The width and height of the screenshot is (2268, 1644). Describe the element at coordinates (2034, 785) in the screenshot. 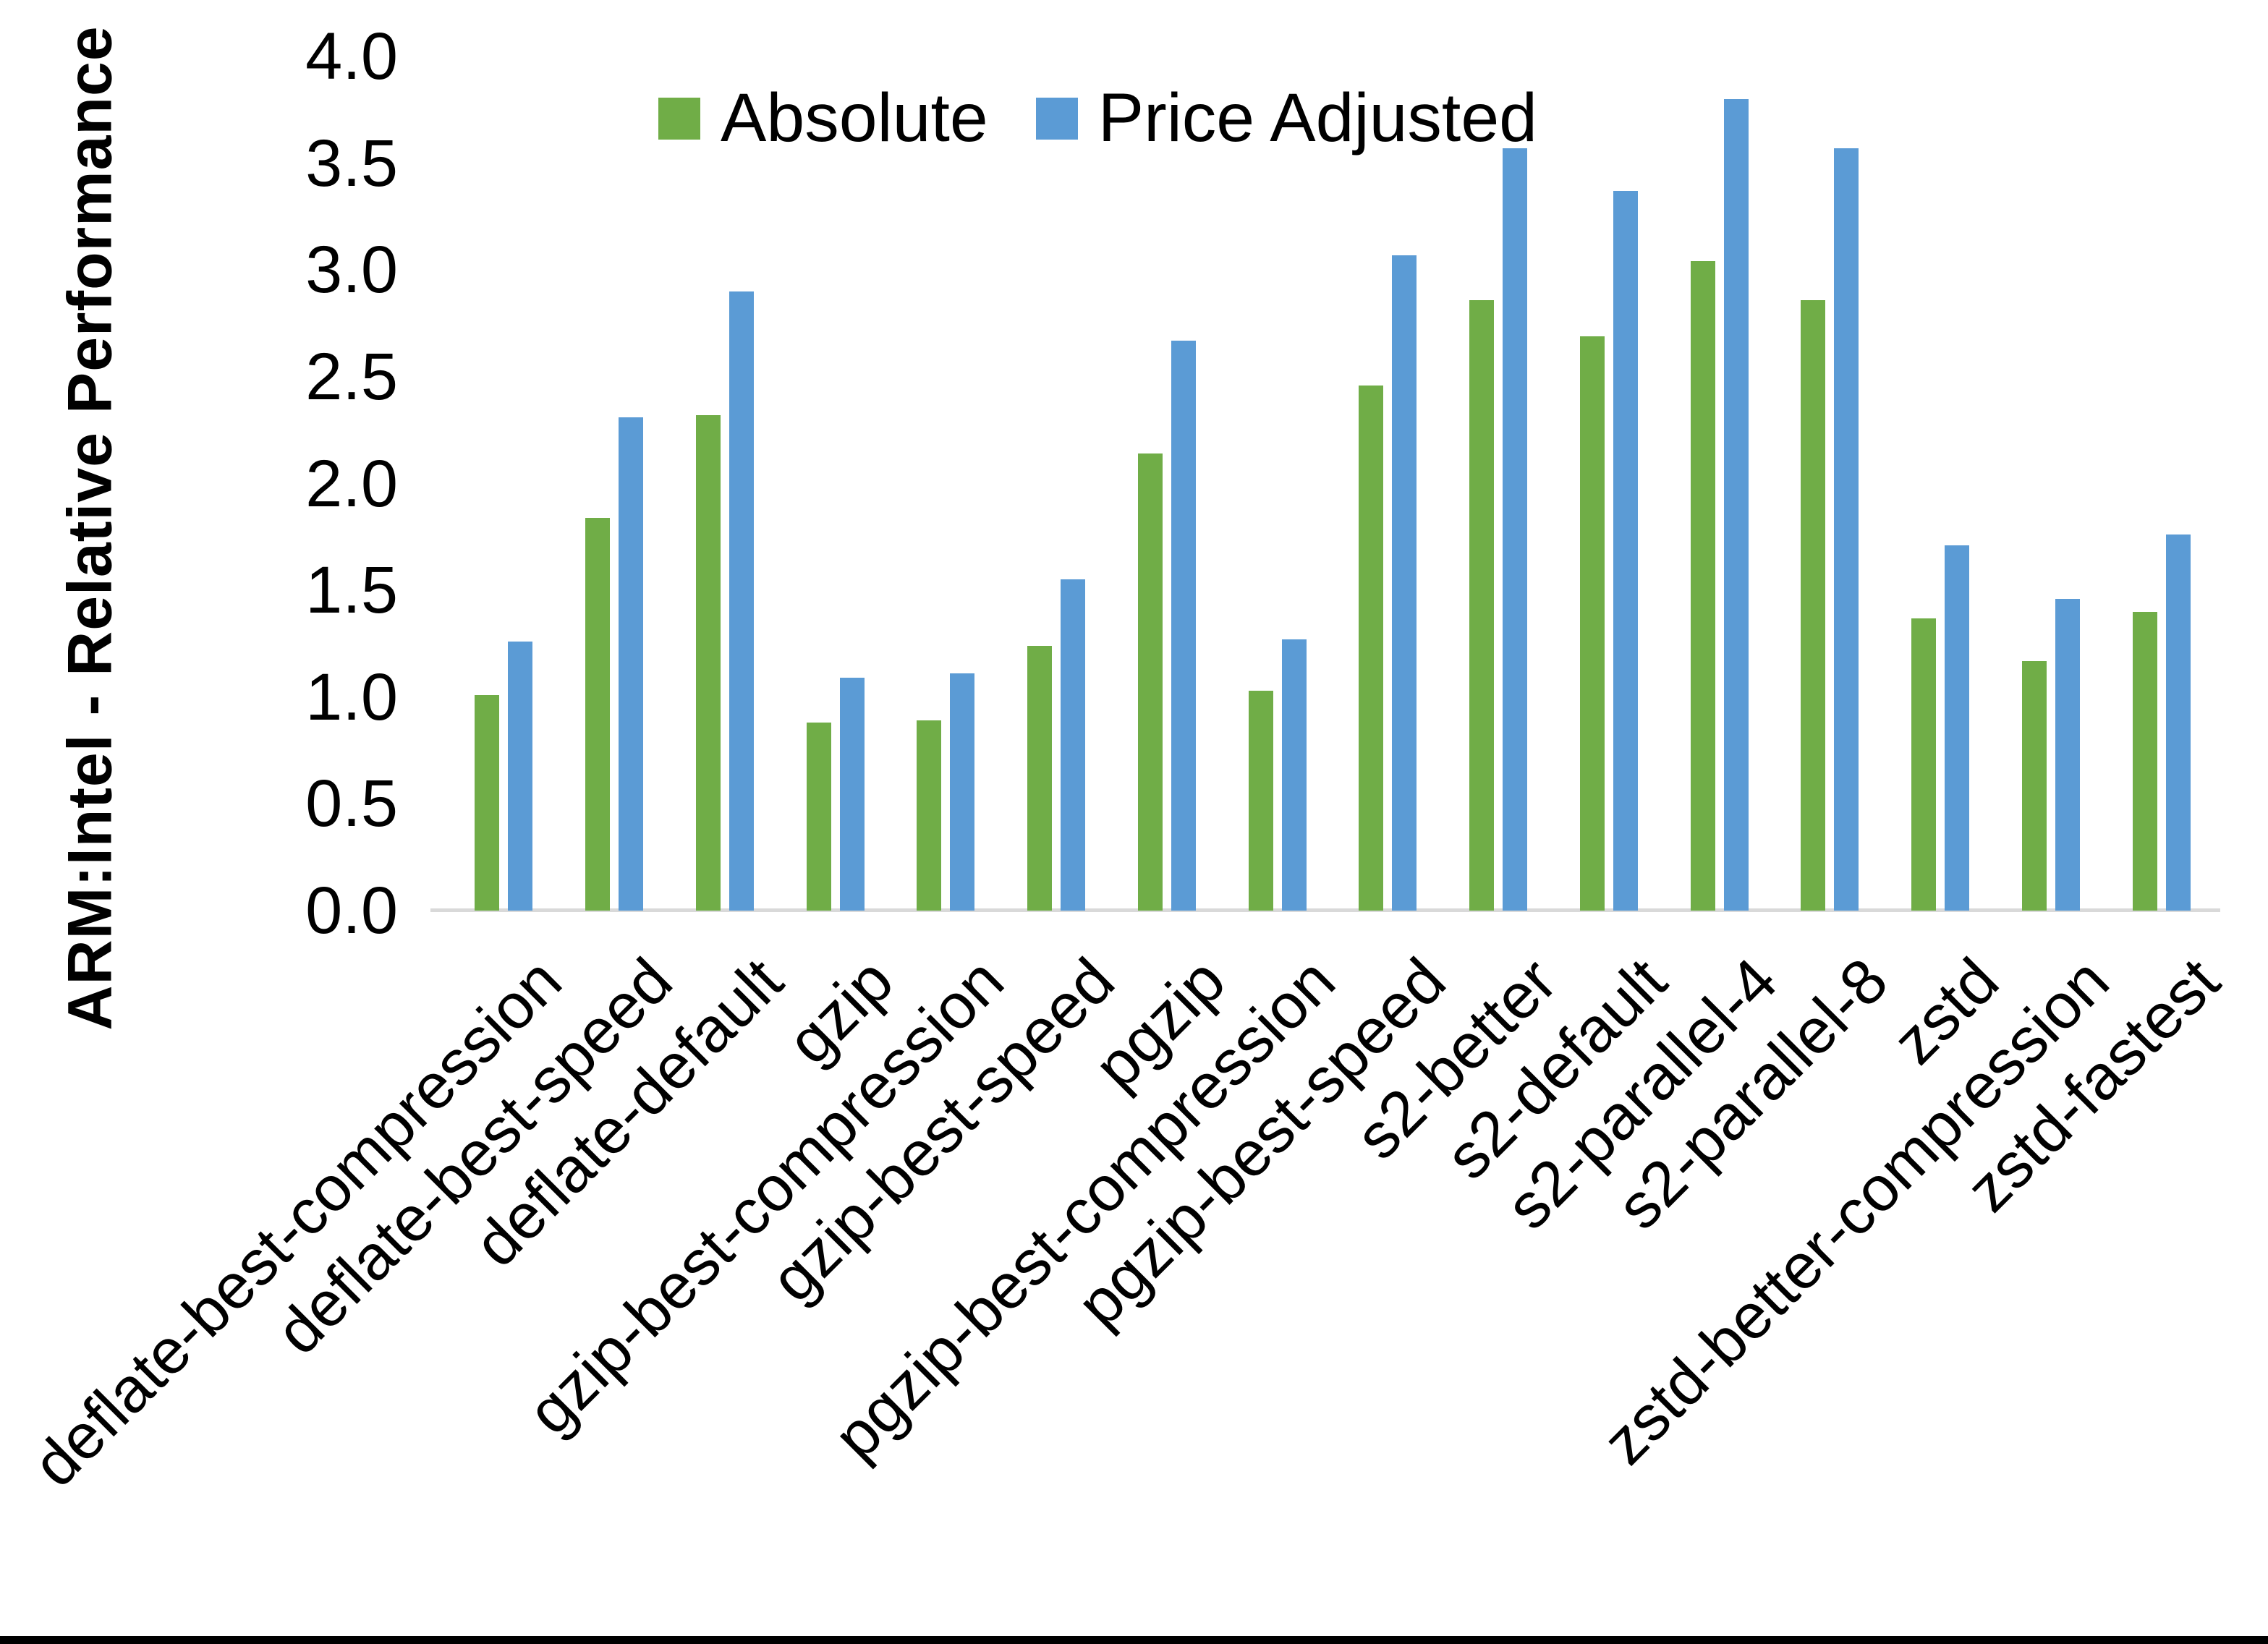

I see `bar-absolute-zstd-better-compression` at that location.